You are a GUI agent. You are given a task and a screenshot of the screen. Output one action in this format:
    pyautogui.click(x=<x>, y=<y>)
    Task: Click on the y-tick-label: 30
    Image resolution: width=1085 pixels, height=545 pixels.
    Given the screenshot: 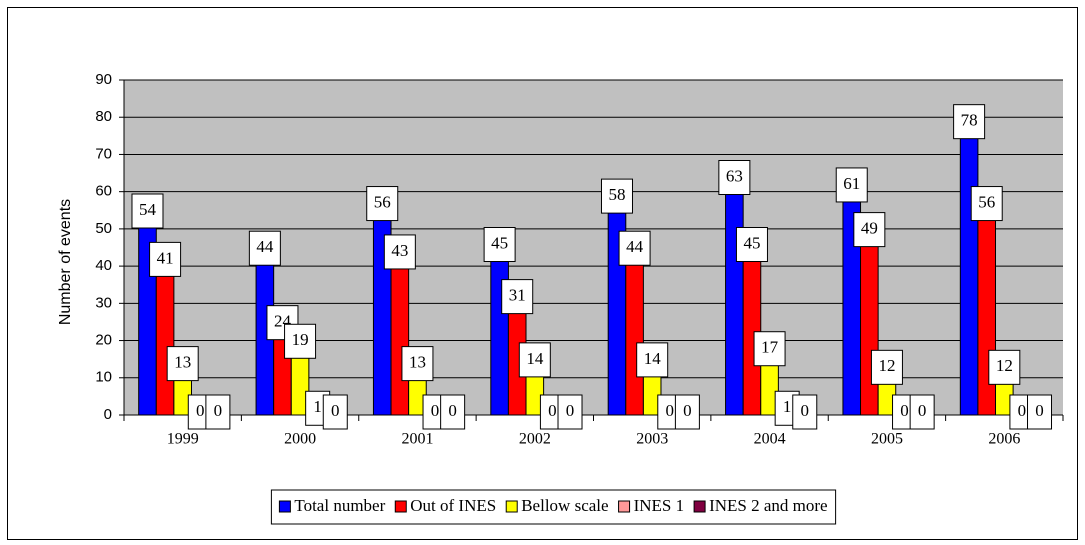 What is the action you would take?
    pyautogui.click(x=103, y=302)
    